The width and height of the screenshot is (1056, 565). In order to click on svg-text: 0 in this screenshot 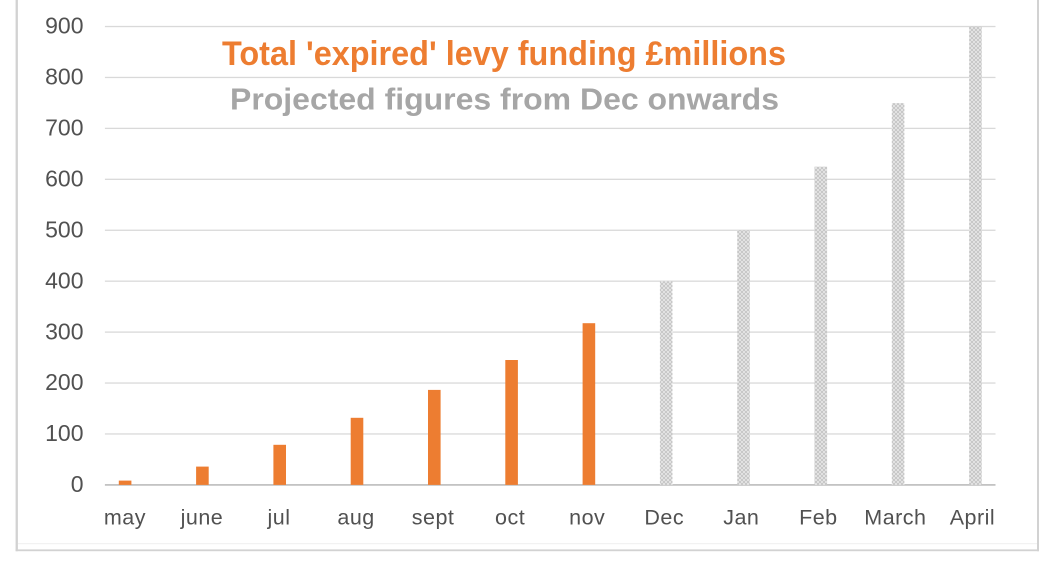, I will do `click(77, 484)`.